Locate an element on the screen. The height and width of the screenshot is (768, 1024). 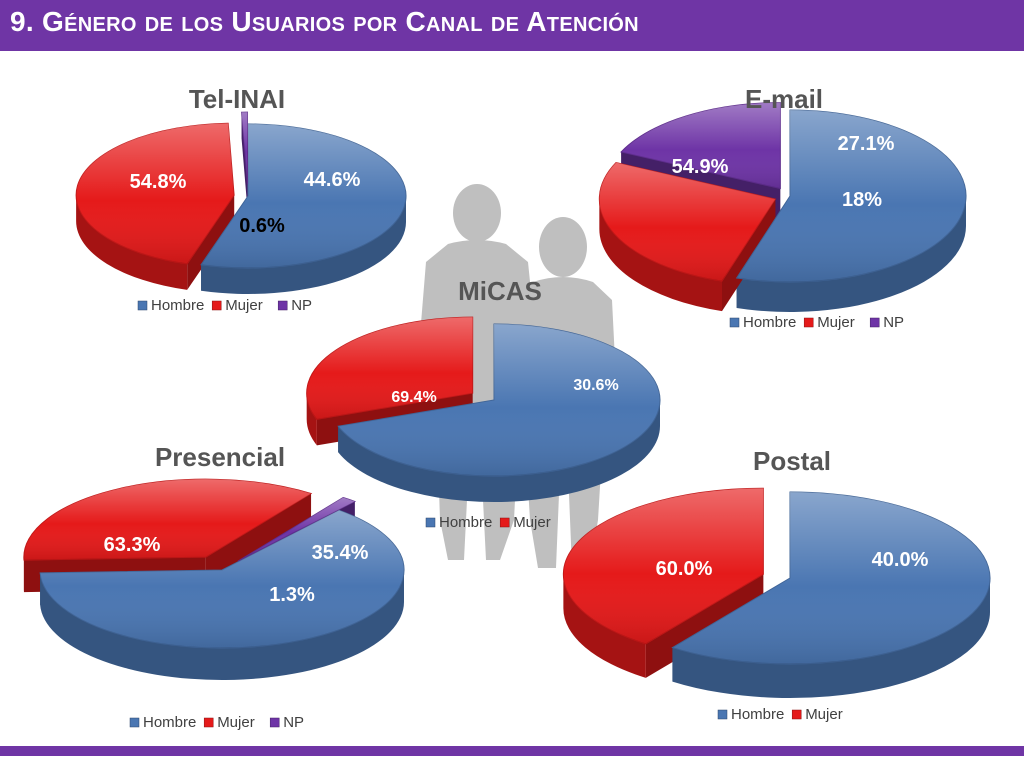
data-label-mujer: 40.0% is located at coordinates (900, 560).